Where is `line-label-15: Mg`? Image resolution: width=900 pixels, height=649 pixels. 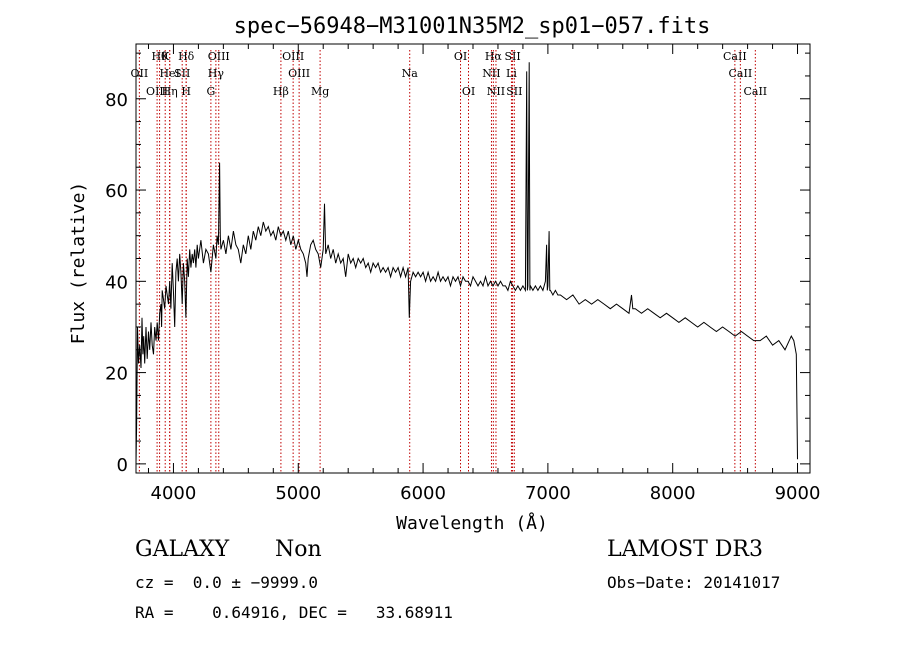
line-label-15: Mg is located at coordinates (320, 91).